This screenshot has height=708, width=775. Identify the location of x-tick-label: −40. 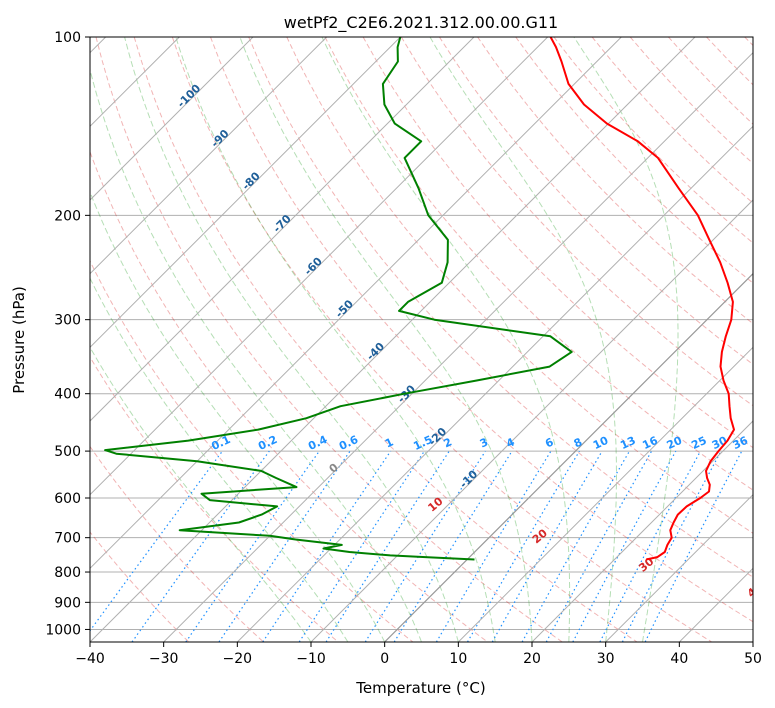
(90, 659).